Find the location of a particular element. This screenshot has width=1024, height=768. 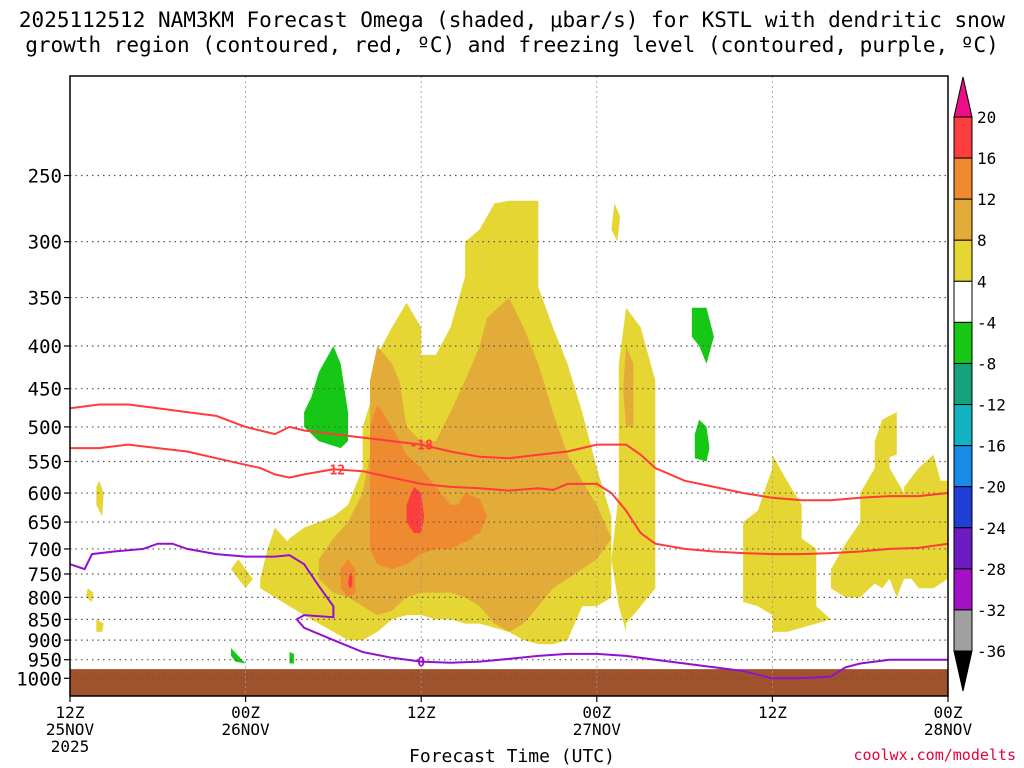

ytick-label-550: 550 is located at coordinates (45, 462).